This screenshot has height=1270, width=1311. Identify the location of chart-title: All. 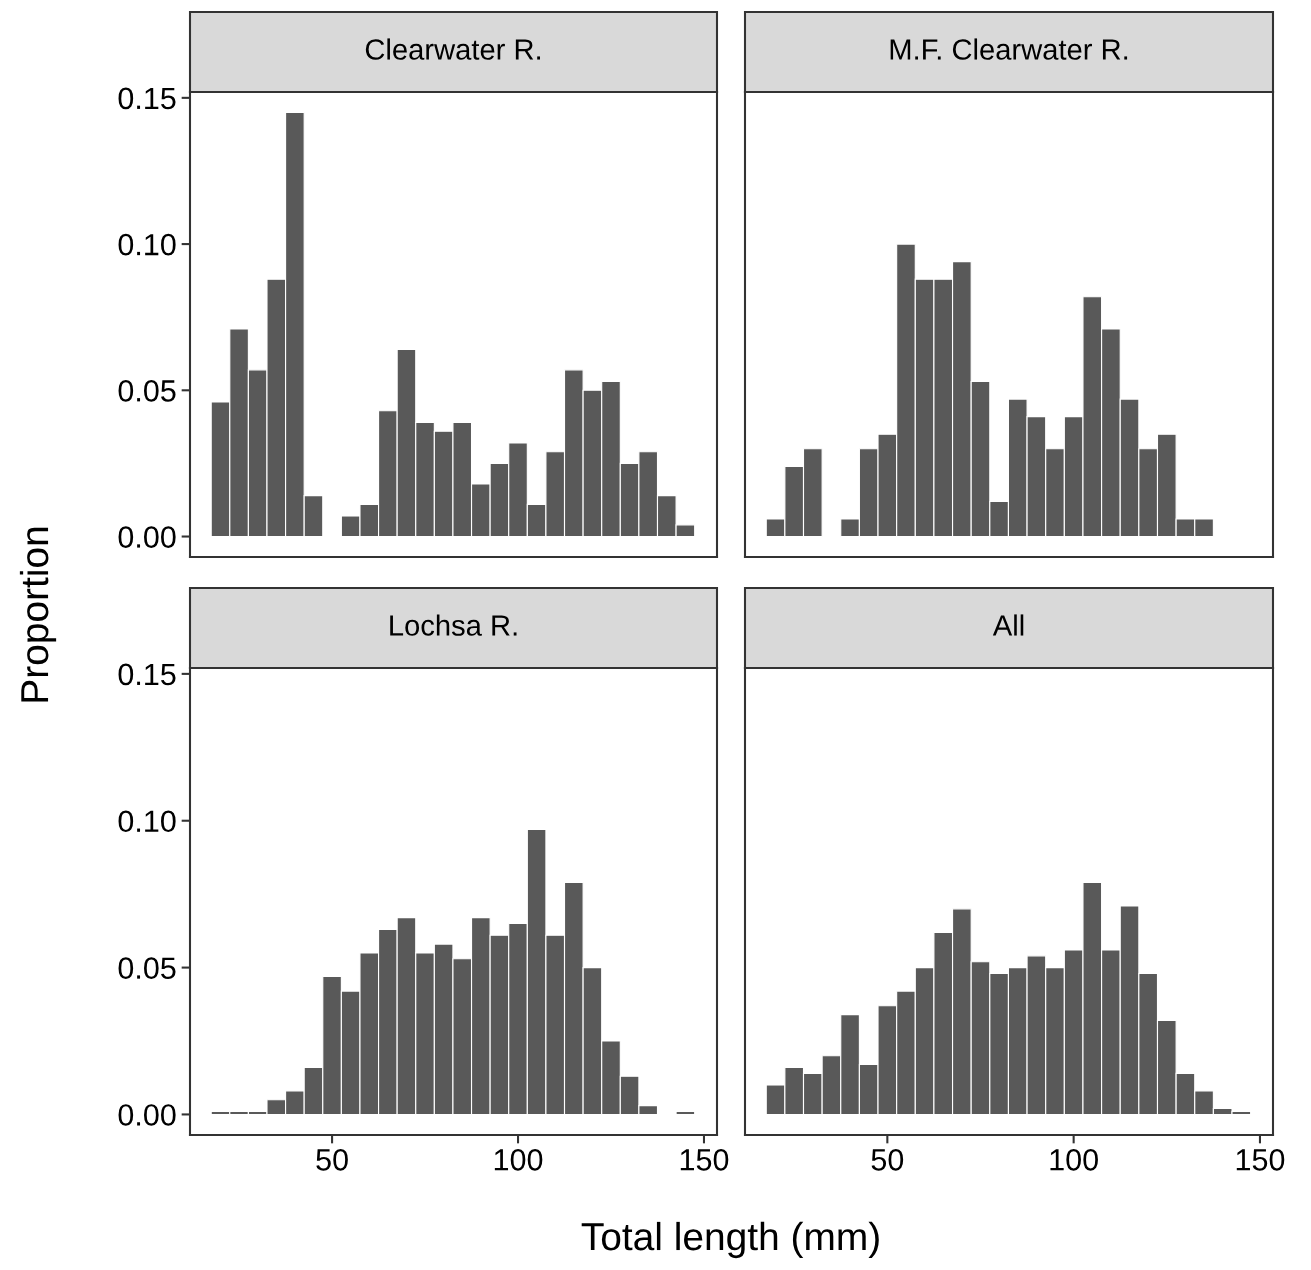
(1008, 625).